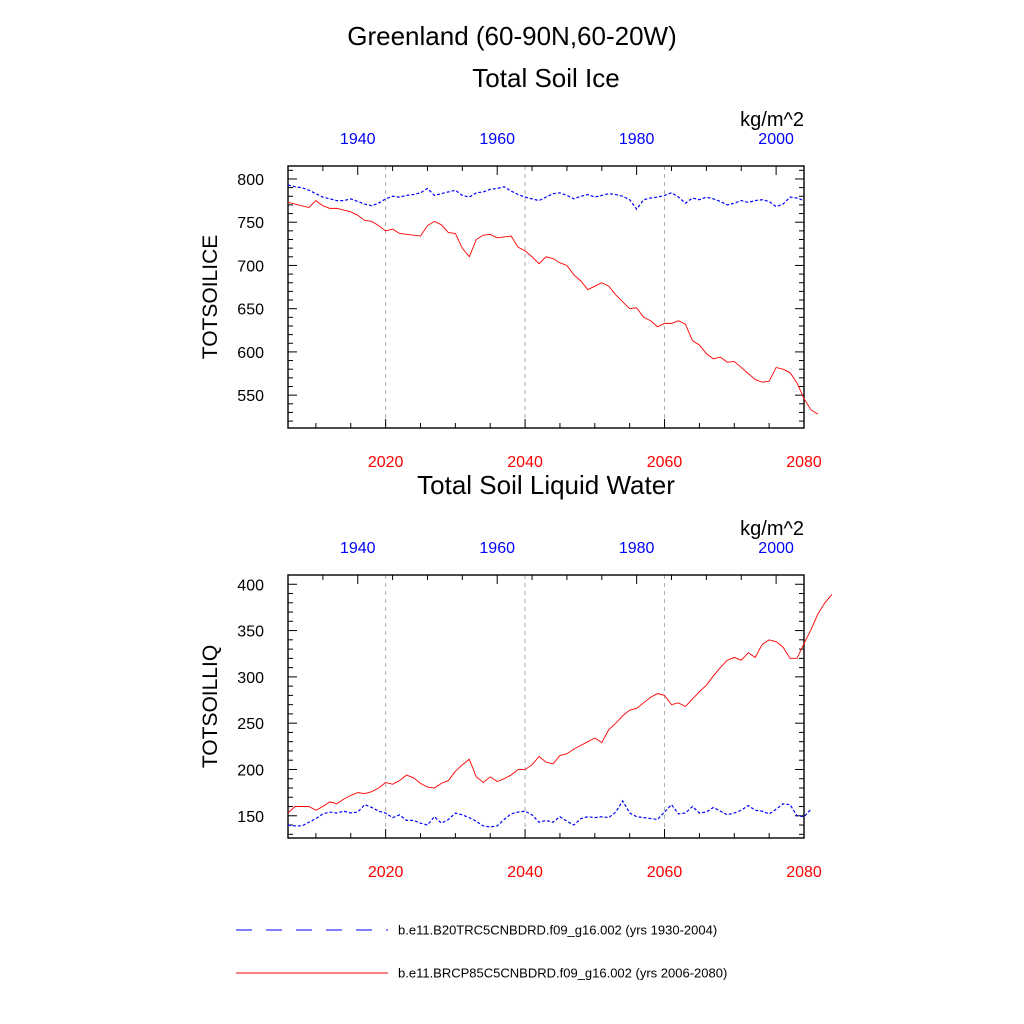  Describe the element at coordinates (210, 297) in the screenshot. I see `y-axis-label: TOTSOILICE` at that location.